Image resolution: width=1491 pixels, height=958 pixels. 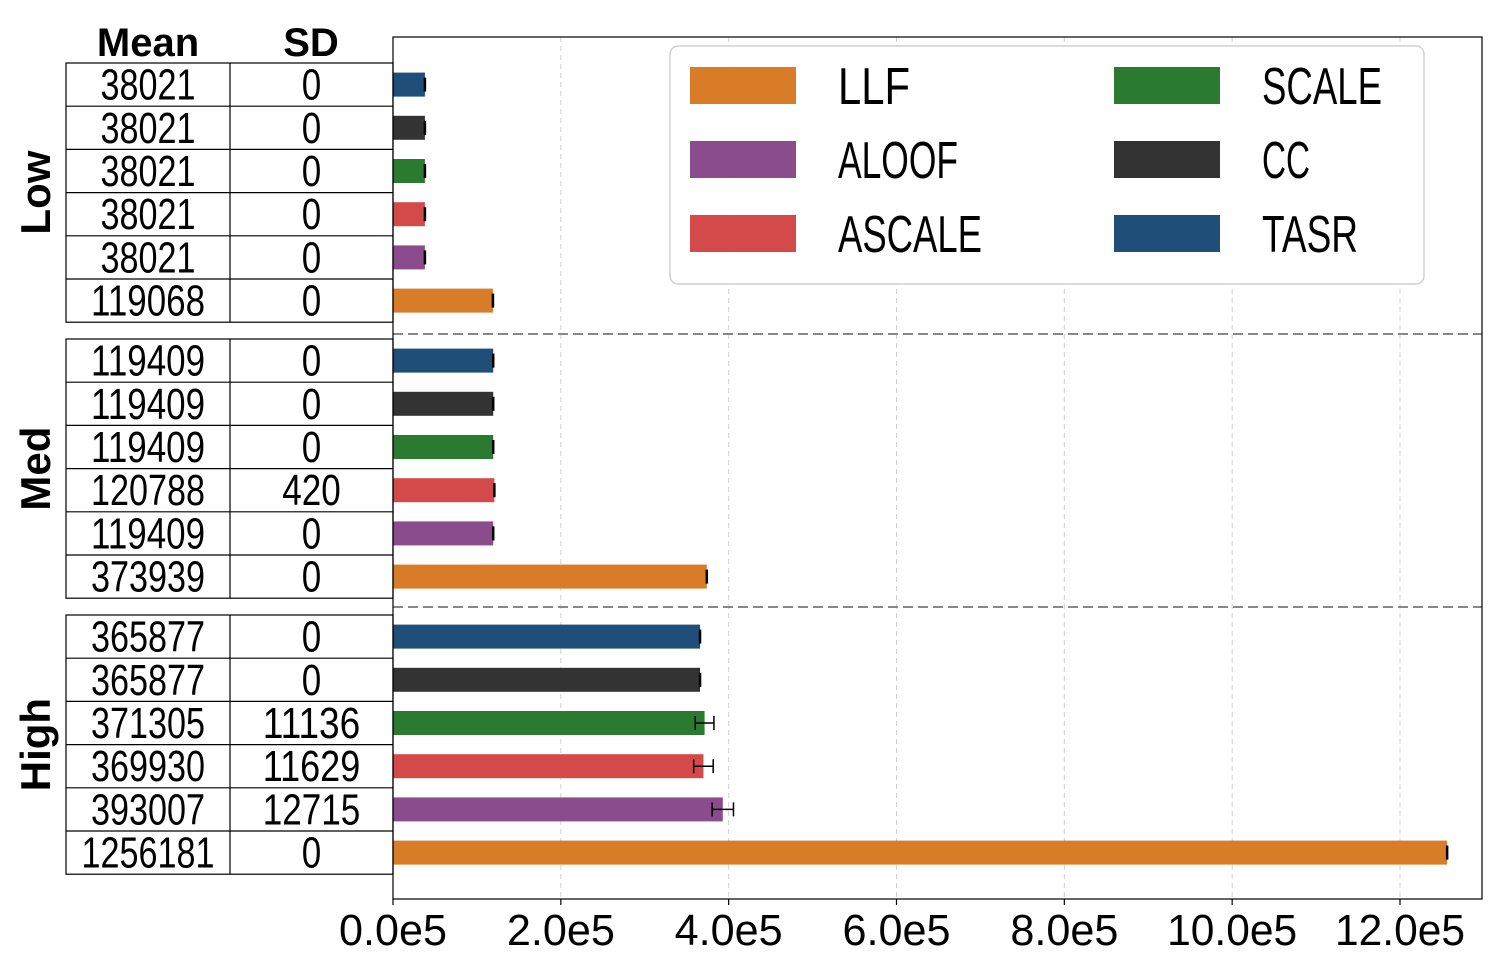 What do you see at coordinates (729, 930) in the screenshot?
I see `x-tick-label: 4.0e5` at bounding box center [729, 930].